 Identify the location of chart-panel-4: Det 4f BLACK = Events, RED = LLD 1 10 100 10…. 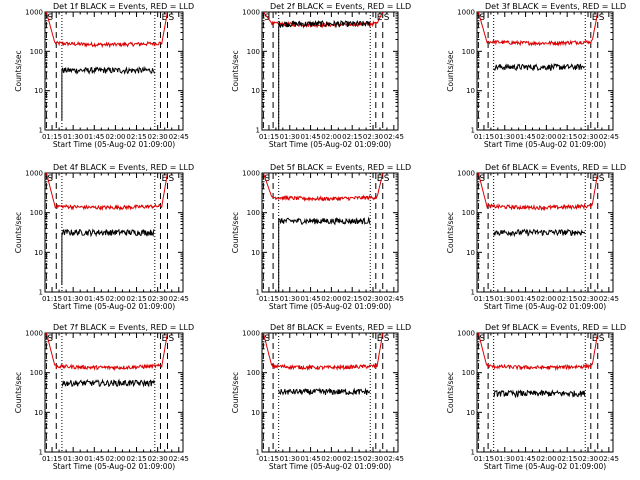
(104, 237).